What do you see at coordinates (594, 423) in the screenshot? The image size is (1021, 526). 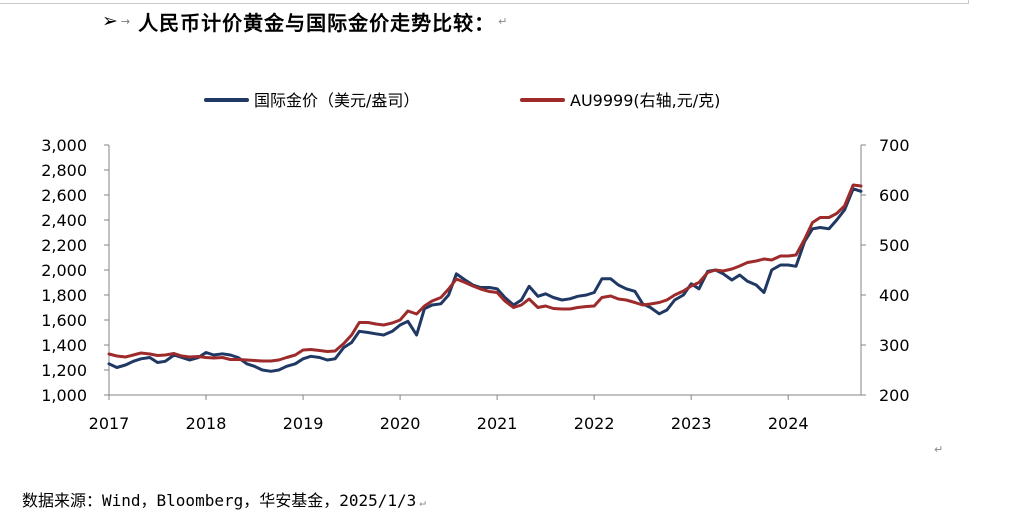 I see `x-tick-label: 2022` at bounding box center [594, 423].